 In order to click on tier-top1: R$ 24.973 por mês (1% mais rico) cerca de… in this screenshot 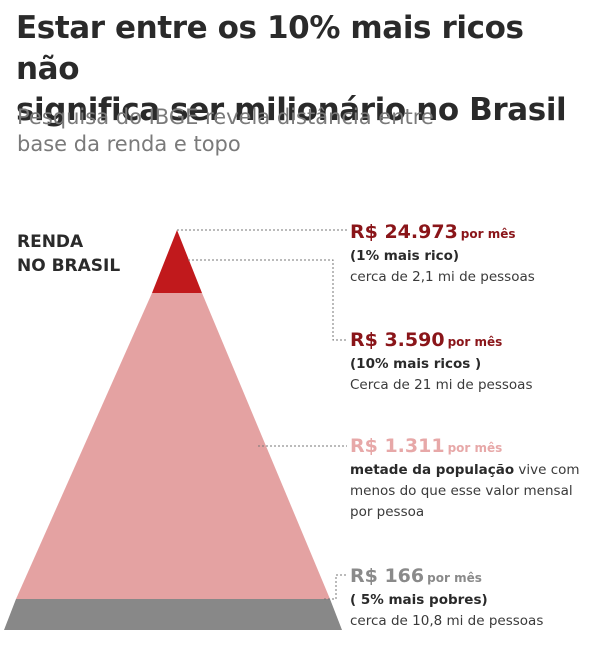, I will do `click(472, 254)`.